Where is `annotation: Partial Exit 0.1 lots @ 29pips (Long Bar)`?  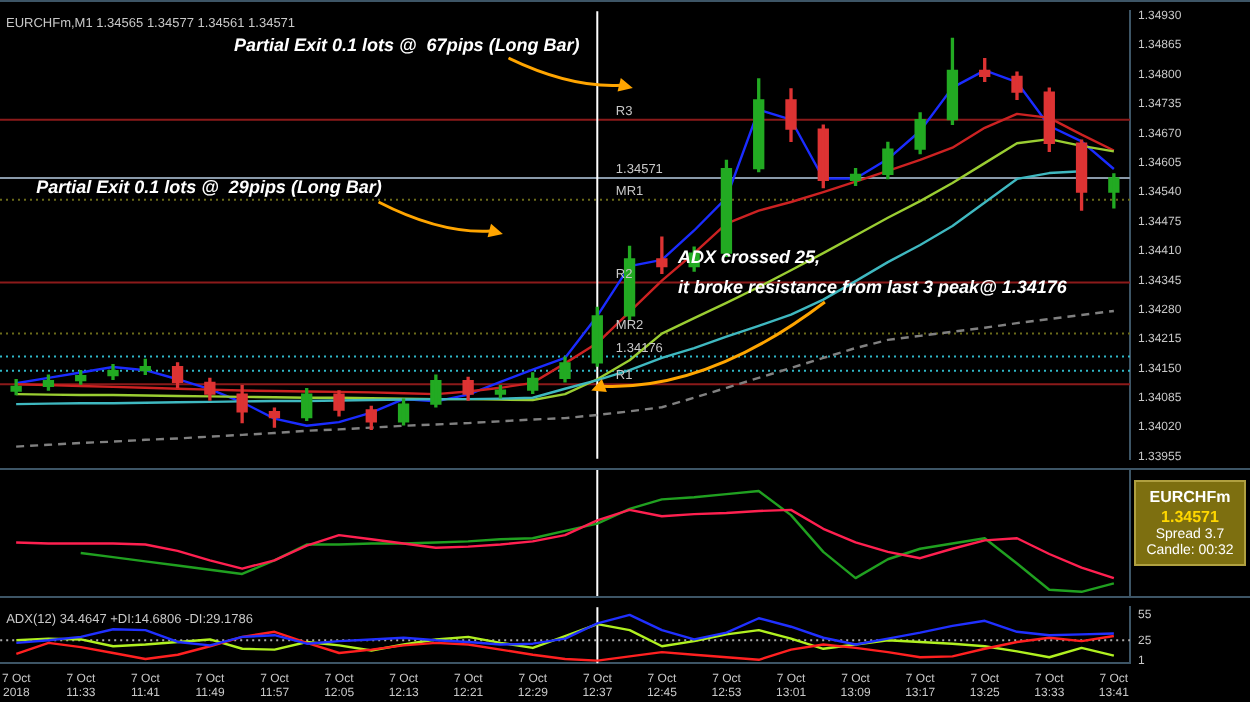 annotation: Partial Exit 0.1 lots @ 29pips (Long Bar) is located at coordinates (209, 186).